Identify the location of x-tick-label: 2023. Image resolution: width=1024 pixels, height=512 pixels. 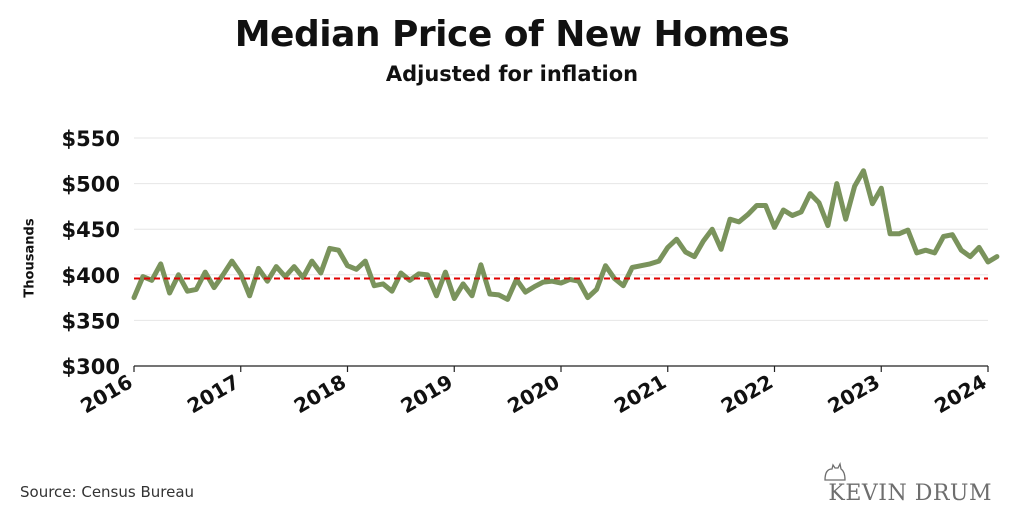
(854, 394).